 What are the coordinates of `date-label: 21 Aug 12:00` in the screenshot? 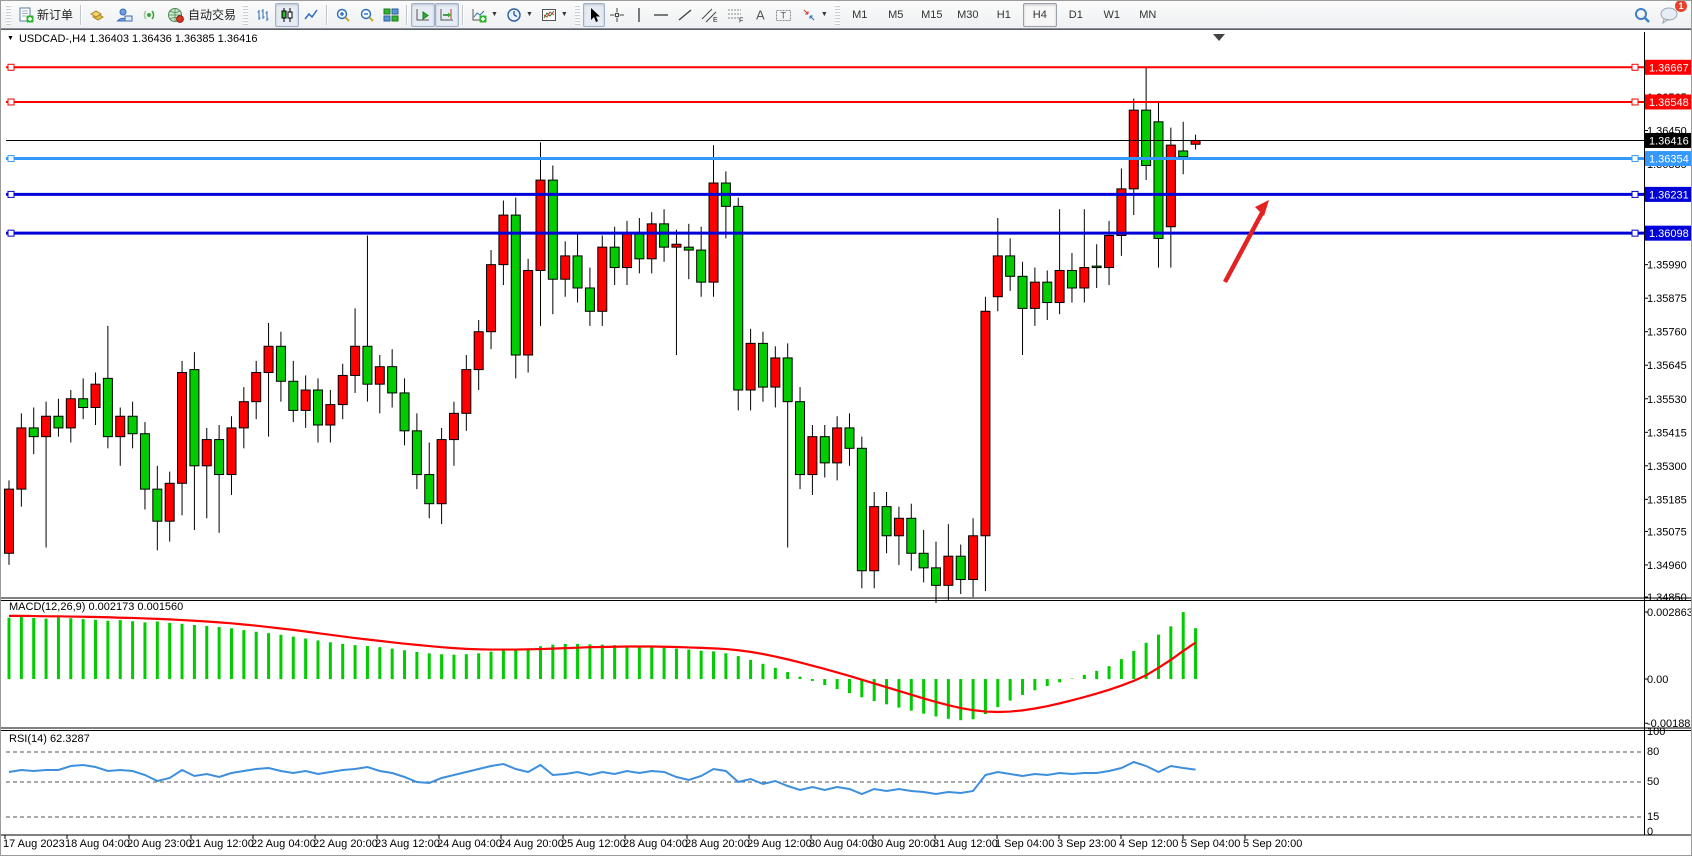 It's located at (221, 844).